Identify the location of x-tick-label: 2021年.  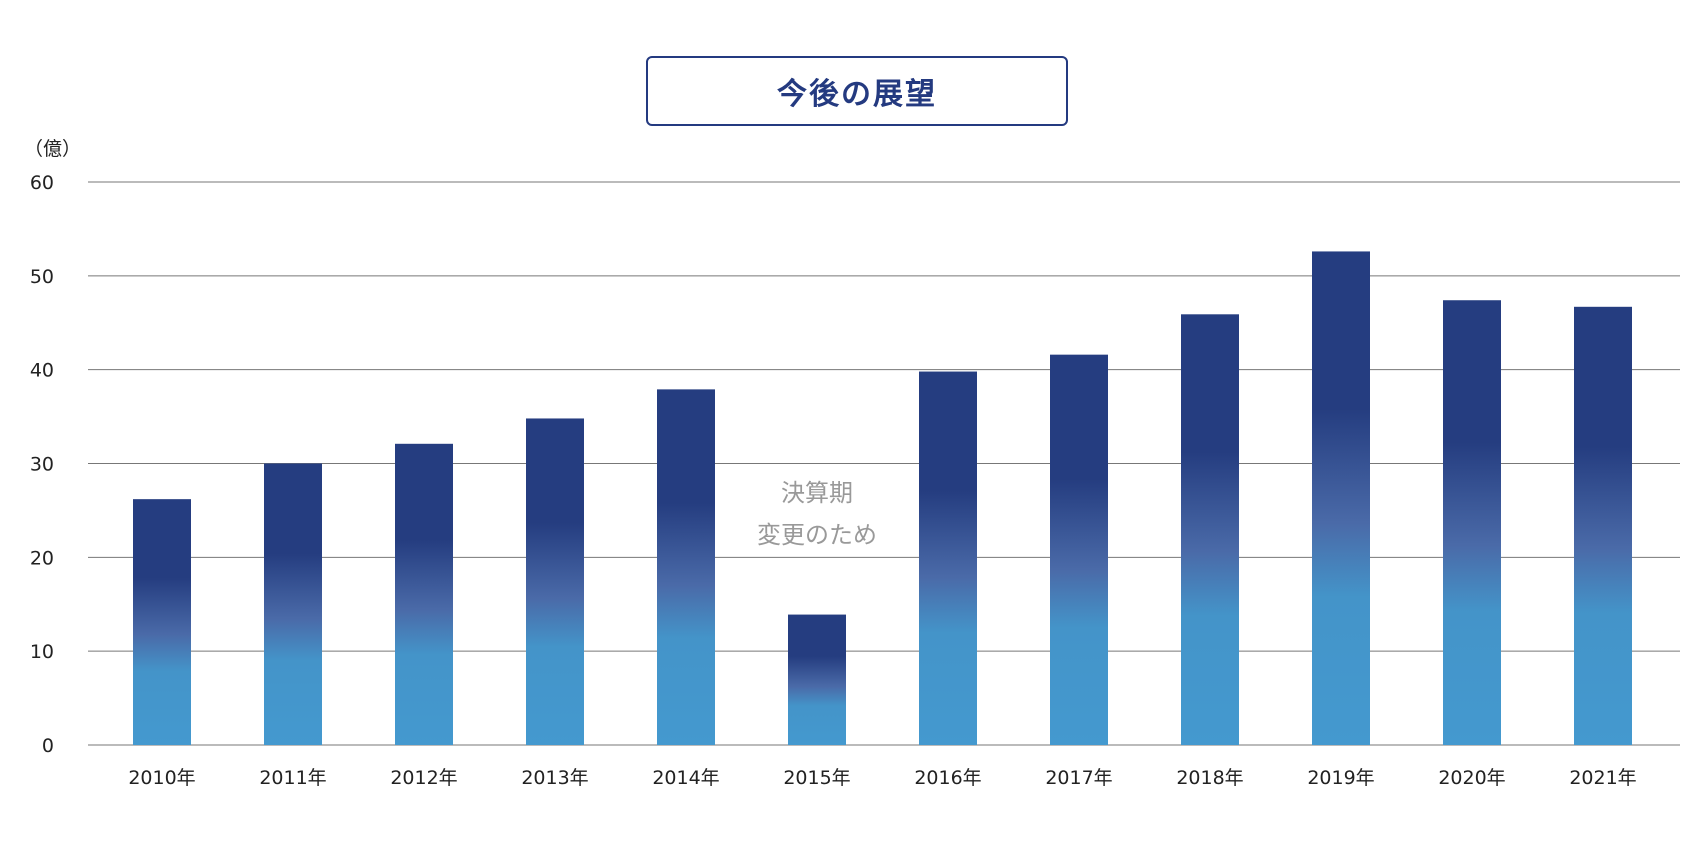
(1602, 778).